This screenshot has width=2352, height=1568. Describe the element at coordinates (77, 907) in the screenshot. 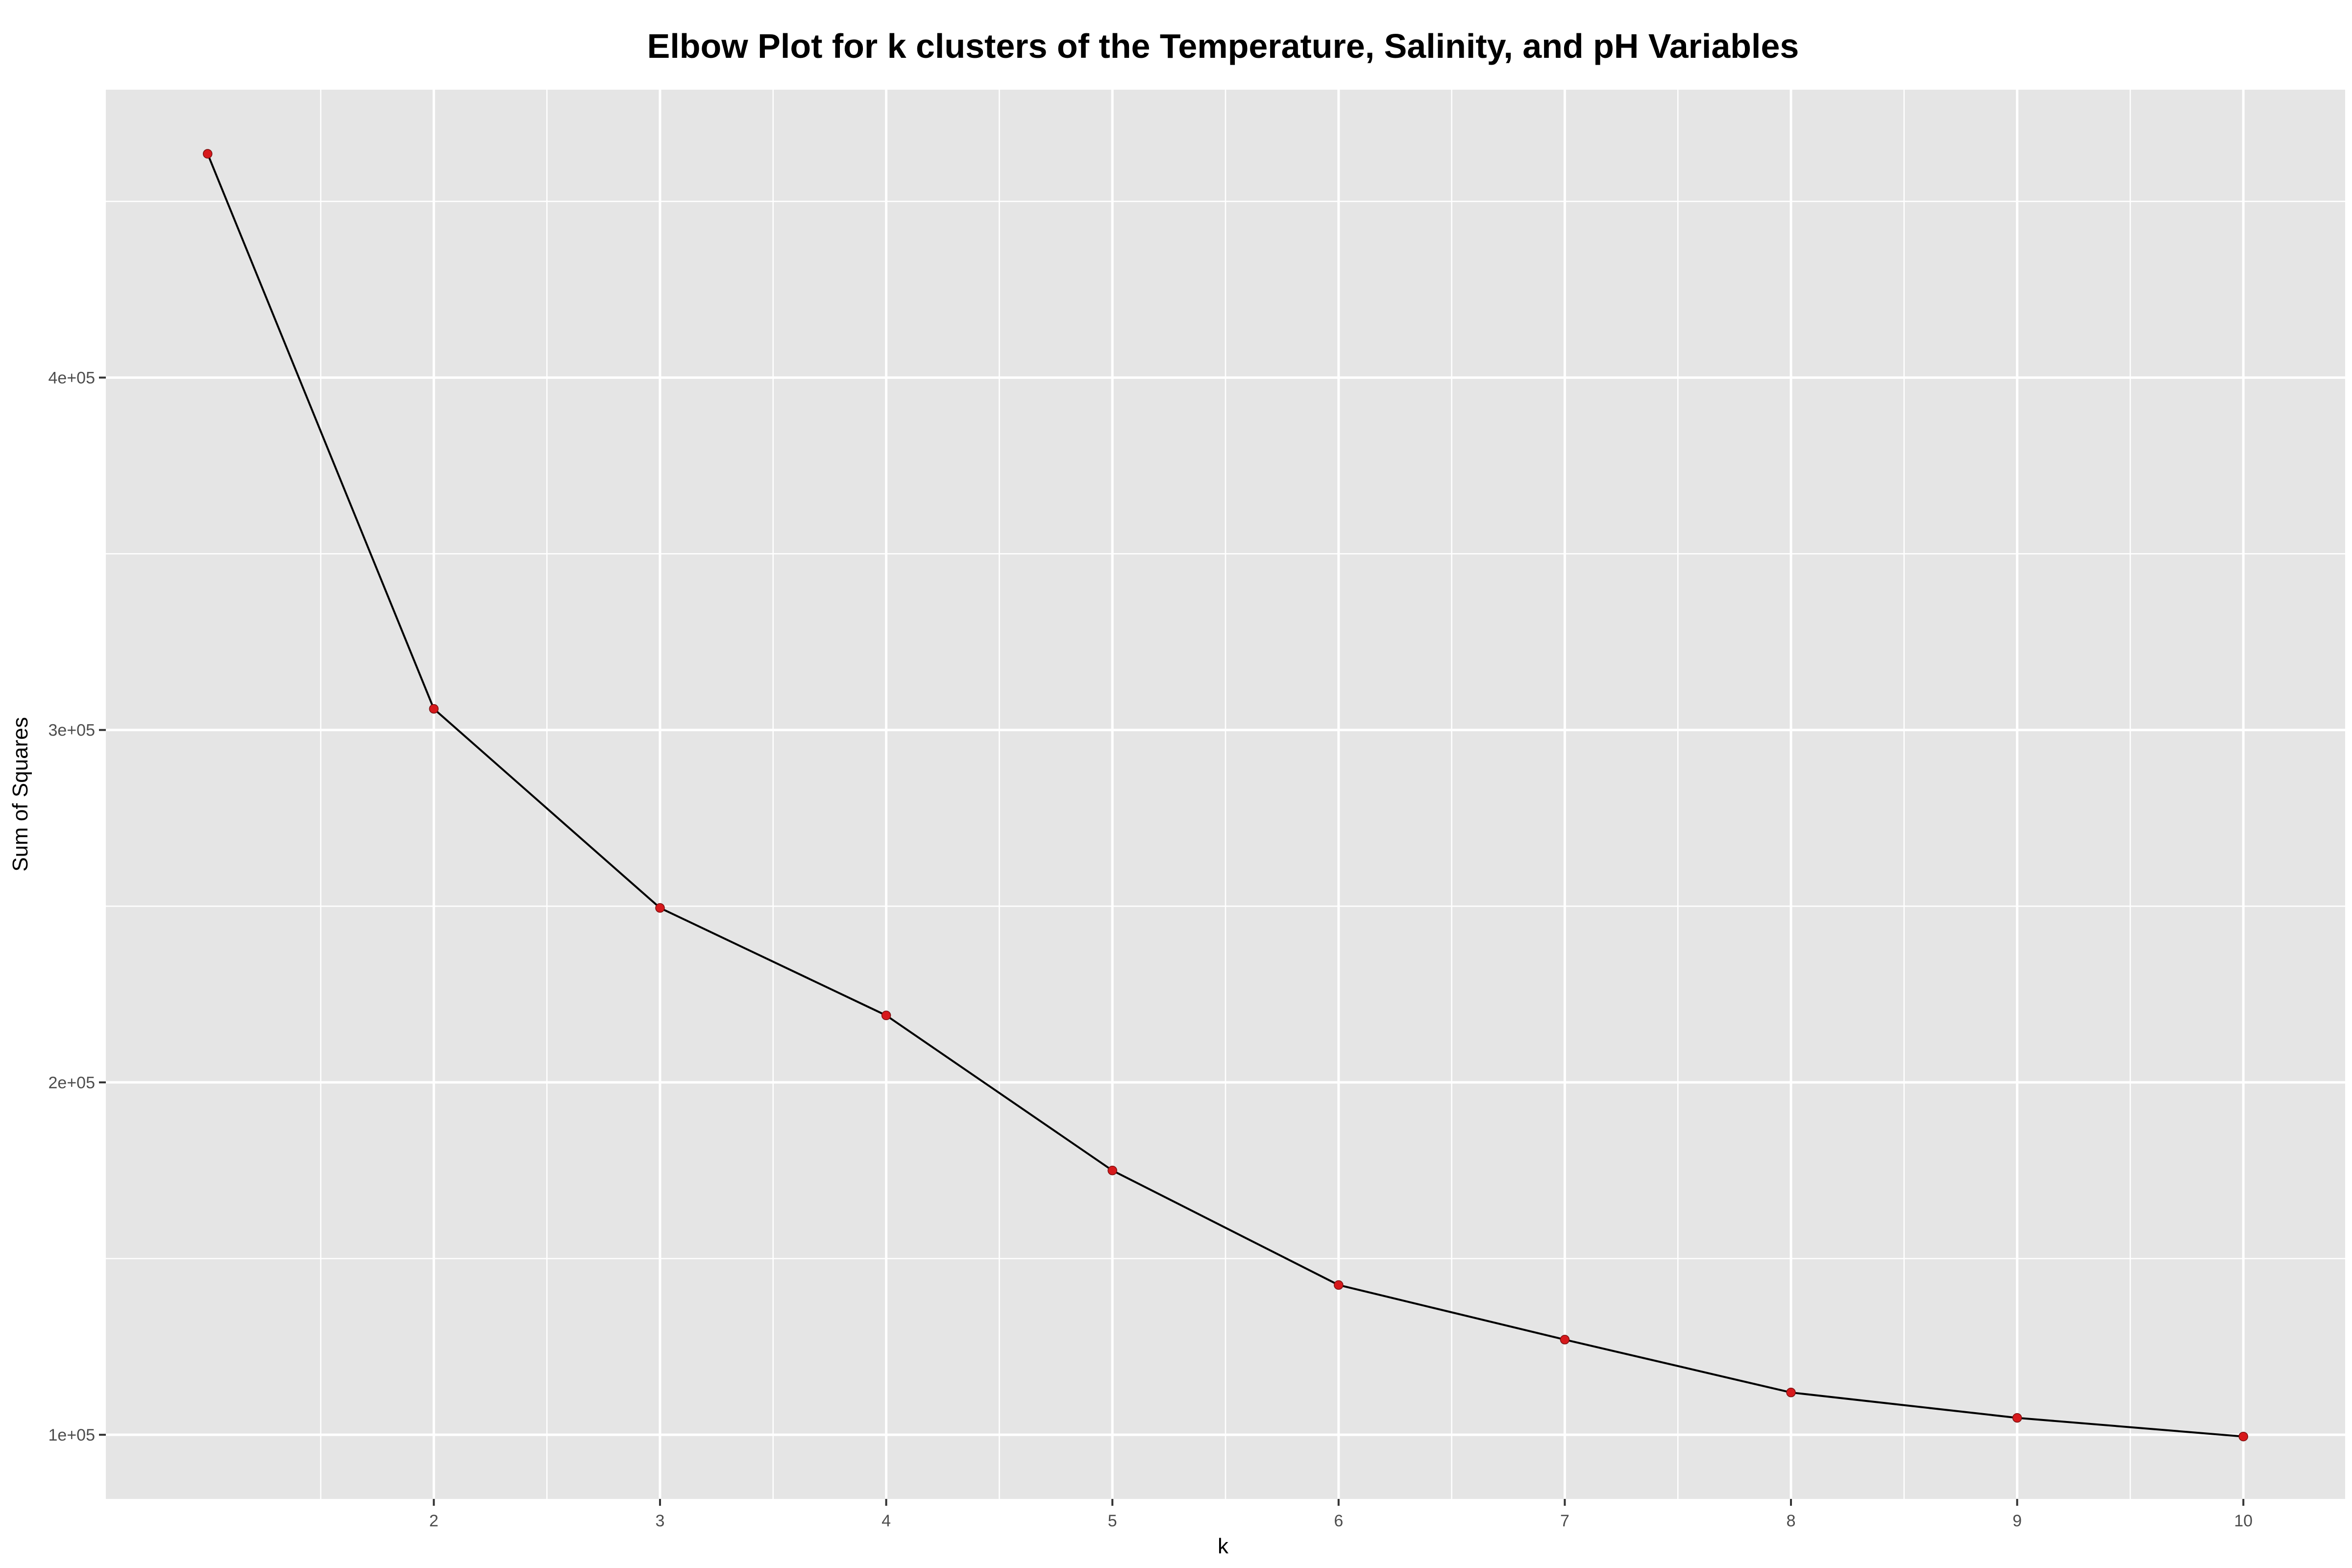

I see `y-axis: 1e+05 2e+05 3e+05 4e+05` at that location.